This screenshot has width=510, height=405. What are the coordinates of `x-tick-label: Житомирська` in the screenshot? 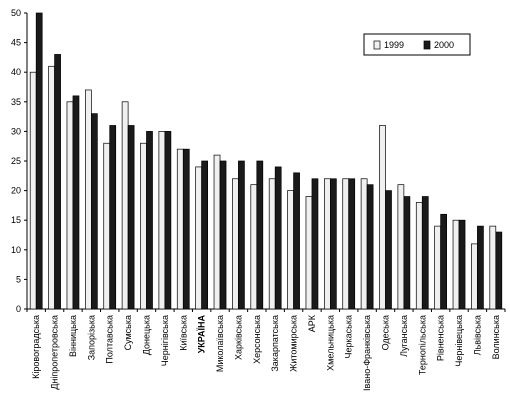 It's located at (294, 343).